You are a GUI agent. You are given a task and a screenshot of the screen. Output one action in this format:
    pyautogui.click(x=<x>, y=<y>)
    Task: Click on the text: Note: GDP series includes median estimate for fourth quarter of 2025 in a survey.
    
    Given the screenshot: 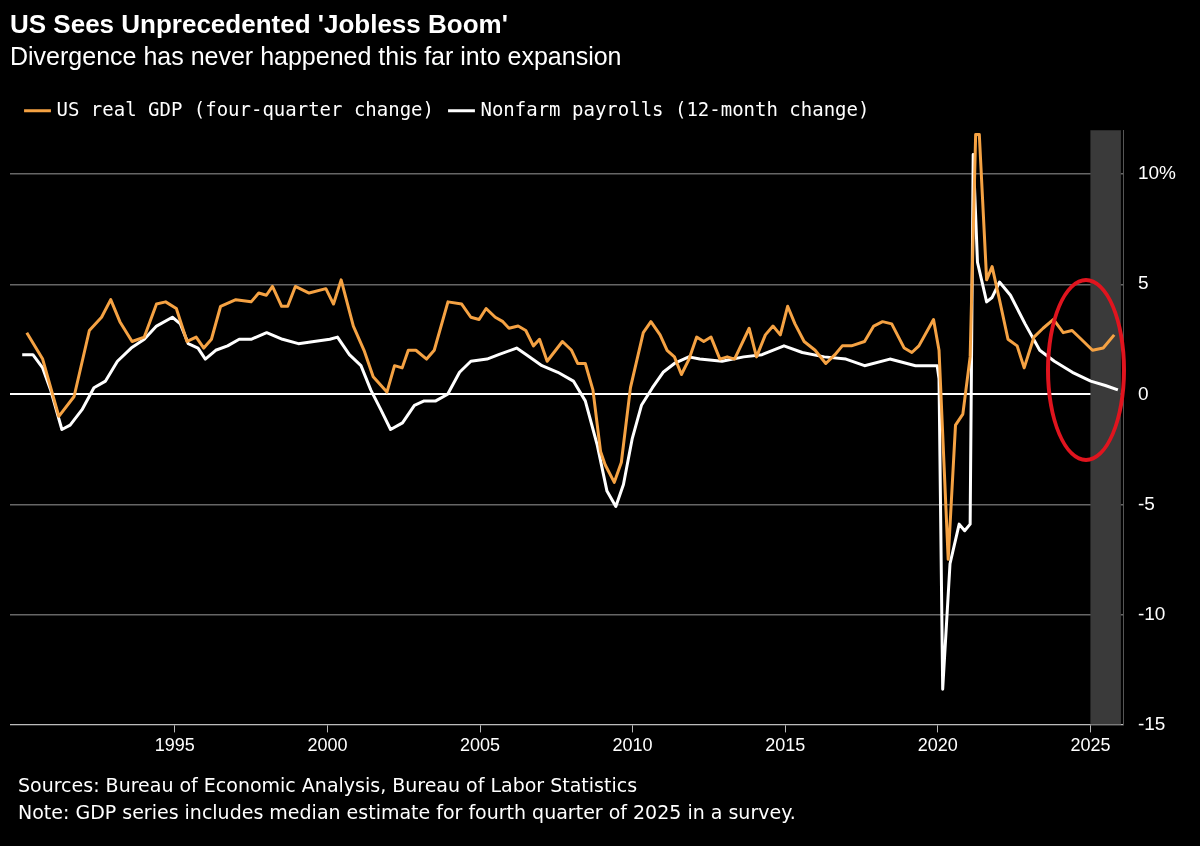 What is the action you would take?
    pyautogui.click(x=407, y=812)
    